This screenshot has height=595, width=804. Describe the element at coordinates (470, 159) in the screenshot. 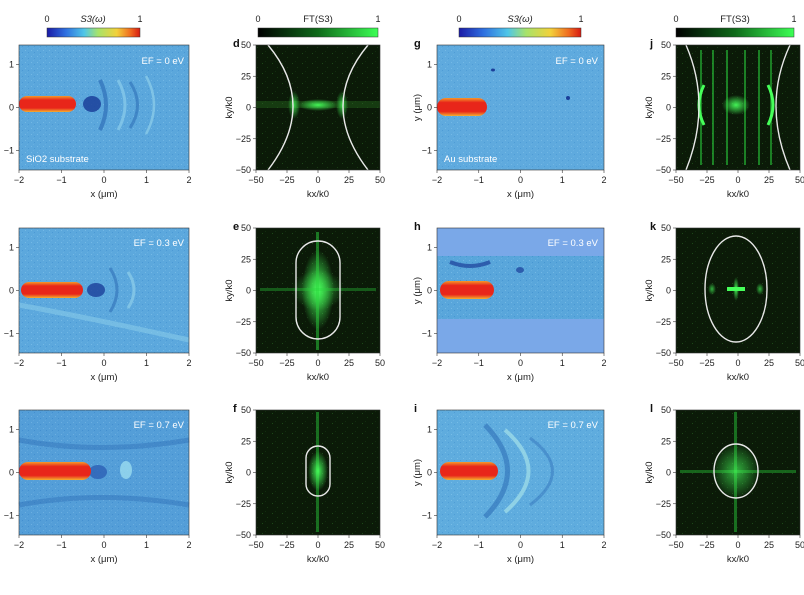

I see `substrate-label: Au substrate` at that location.